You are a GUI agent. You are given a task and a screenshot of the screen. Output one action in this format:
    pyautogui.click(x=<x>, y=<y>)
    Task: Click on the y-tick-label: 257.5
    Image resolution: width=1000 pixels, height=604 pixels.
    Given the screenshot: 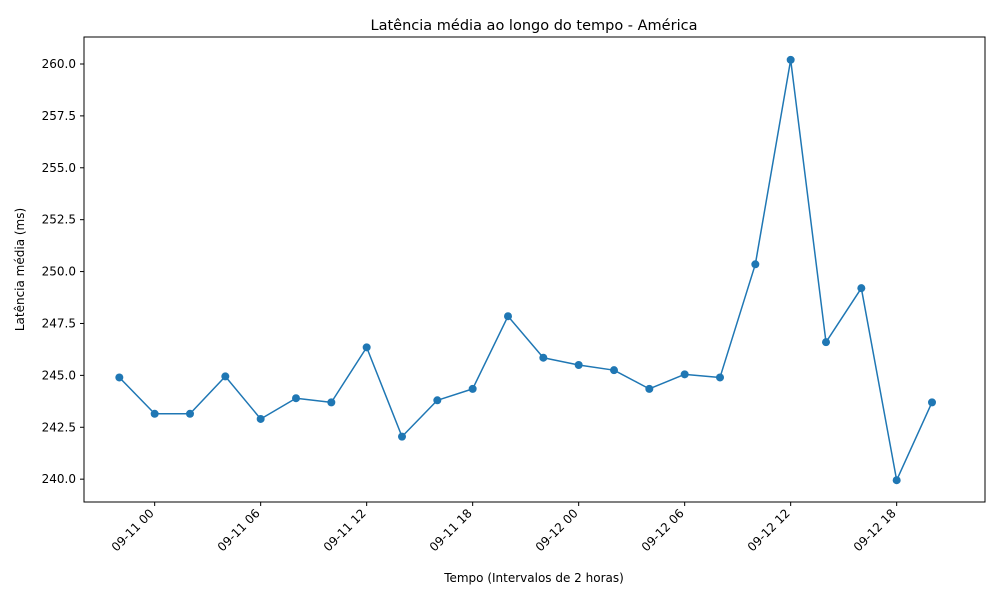 What is the action you would take?
    pyautogui.click(x=59, y=116)
    